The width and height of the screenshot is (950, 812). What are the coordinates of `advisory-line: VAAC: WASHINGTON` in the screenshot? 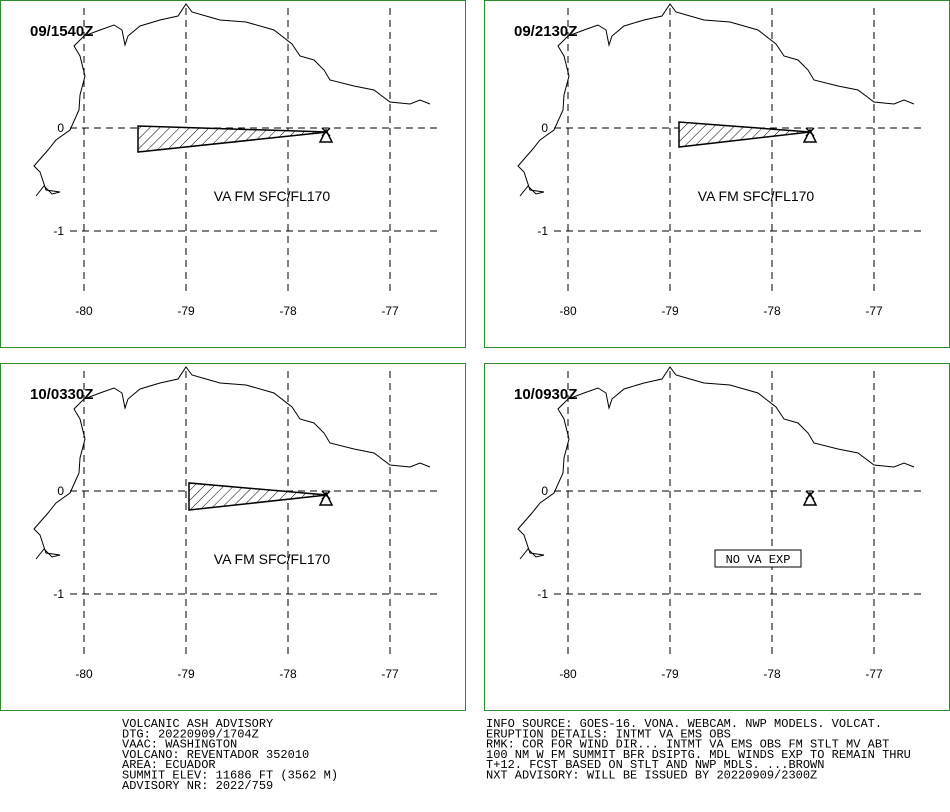 It's located at (179, 745).